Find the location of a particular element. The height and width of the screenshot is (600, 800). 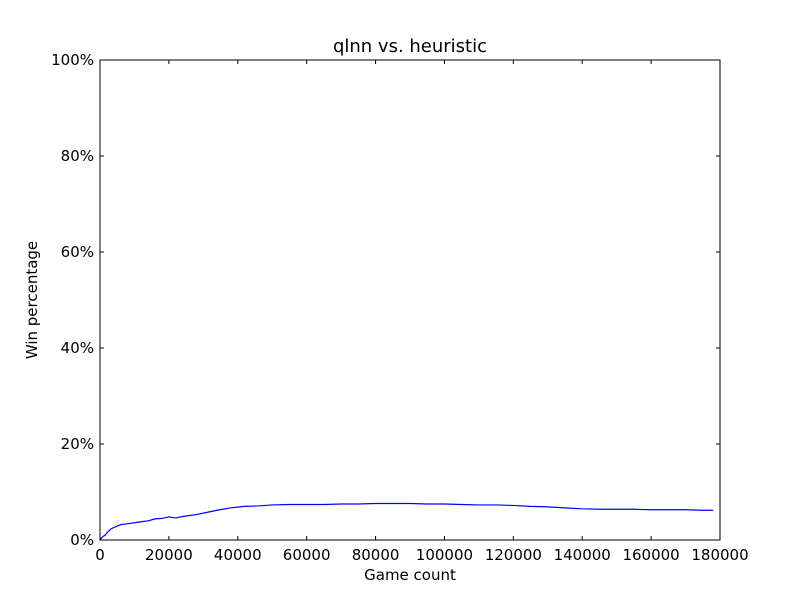

chart-title: qlnn vs. heuristic is located at coordinates (410, 46).